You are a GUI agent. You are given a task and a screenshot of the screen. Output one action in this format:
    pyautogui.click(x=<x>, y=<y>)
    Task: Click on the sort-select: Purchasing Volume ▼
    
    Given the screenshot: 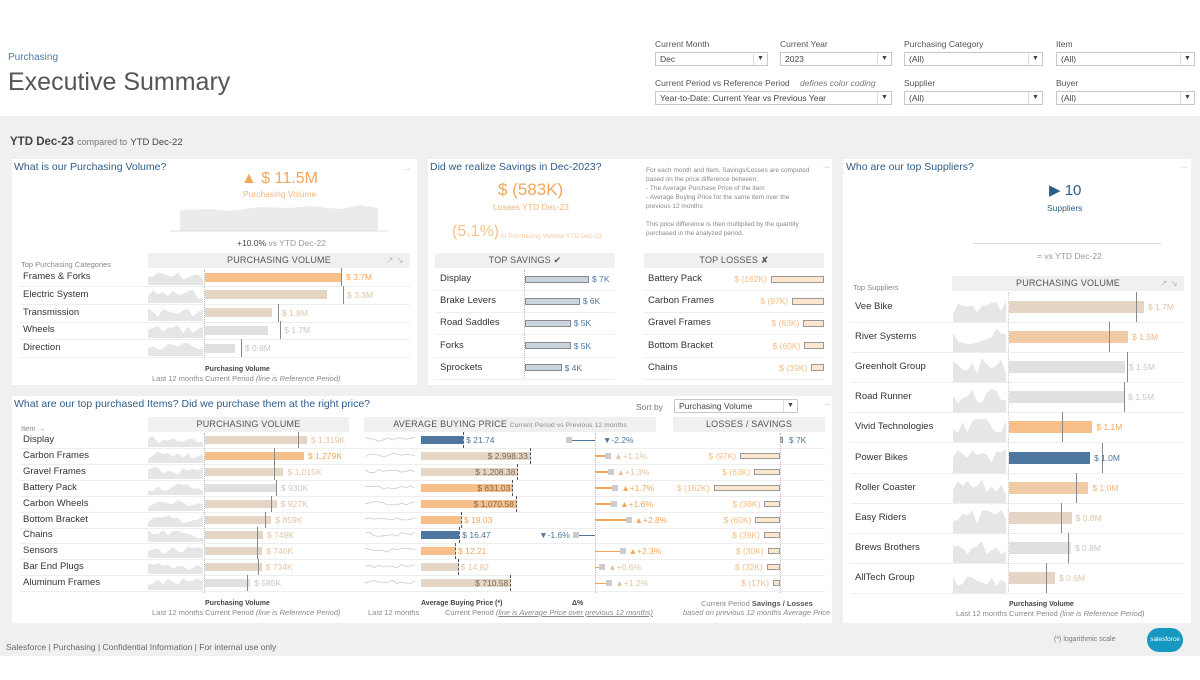 What is the action you would take?
    pyautogui.click(x=736, y=406)
    